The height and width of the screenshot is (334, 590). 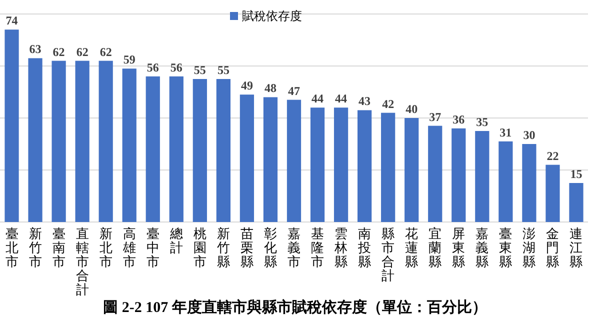 What do you see at coordinates (129, 59) in the screenshot?
I see `data-label: 59` at bounding box center [129, 59].